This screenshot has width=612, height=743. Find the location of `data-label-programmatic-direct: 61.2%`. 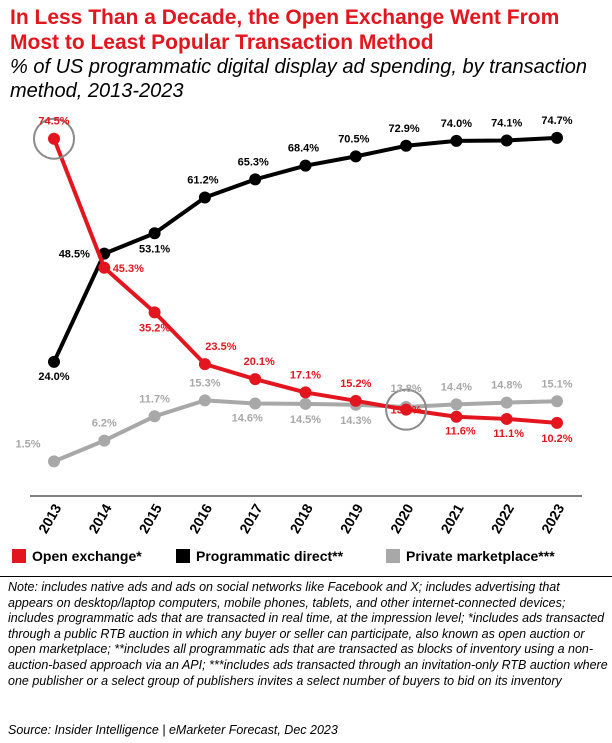

data-label-programmatic-direct: 61.2% is located at coordinates (202, 180).